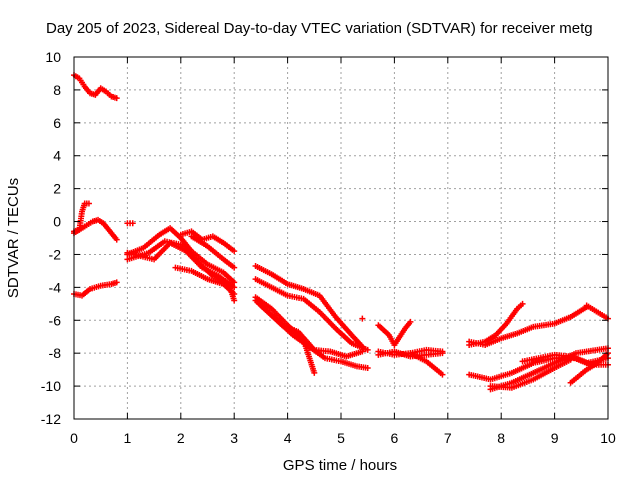 This screenshot has height=480, width=640. Describe the element at coordinates (51, 419) in the screenshot. I see `y-tick-label: -12` at that location.